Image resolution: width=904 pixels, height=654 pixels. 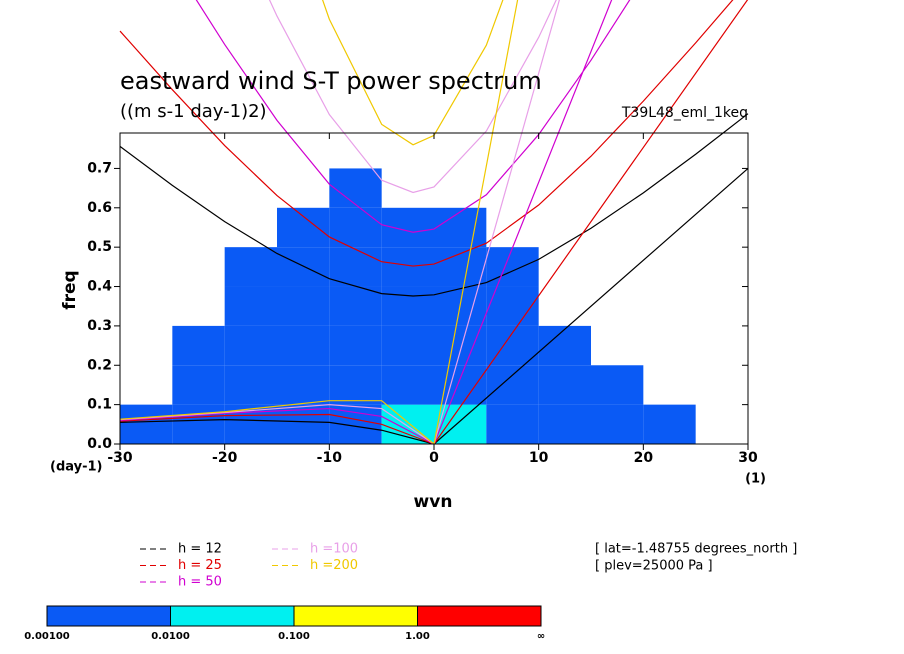 What do you see at coordinates (99, 247) in the screenshot?
I see `y-tick-label: 0.5` at bounding box center [99, 247].